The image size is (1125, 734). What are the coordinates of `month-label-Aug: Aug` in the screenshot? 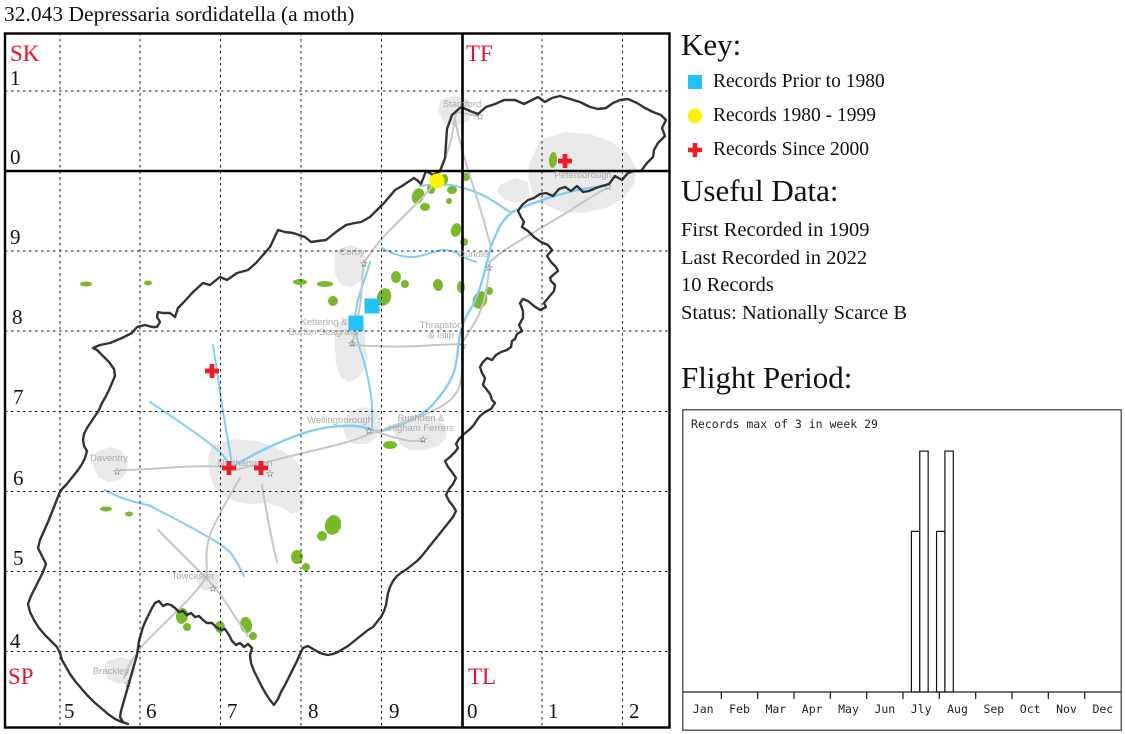 It's located at (957, 709).